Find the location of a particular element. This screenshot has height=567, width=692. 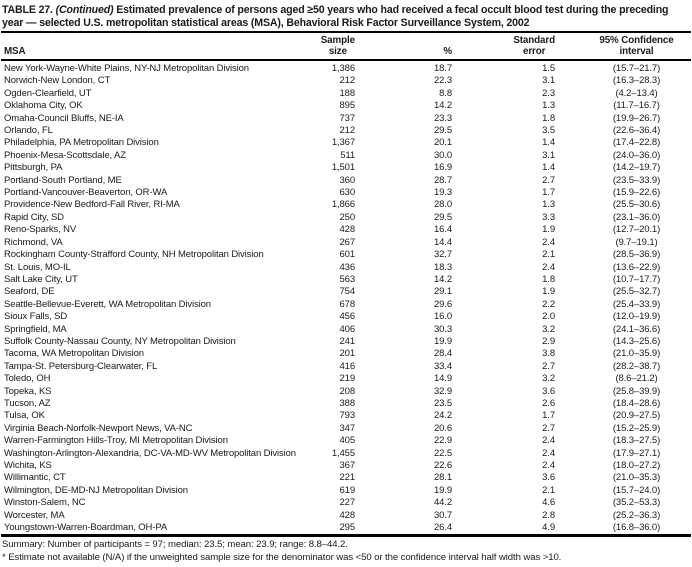

cell-standard-error: 3.6 is located at coordinates (548, 478).